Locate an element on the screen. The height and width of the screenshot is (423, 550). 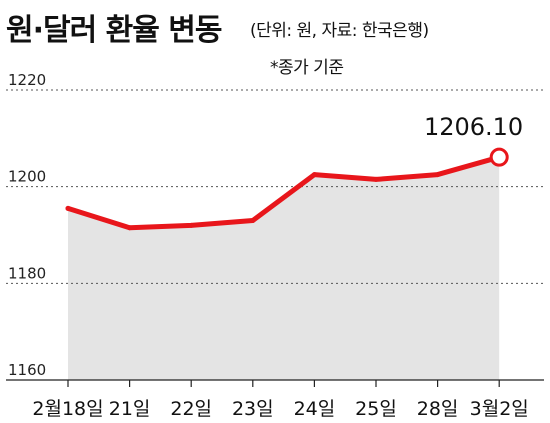
data-label: 1206.10 is located at coordinates (473, 127).